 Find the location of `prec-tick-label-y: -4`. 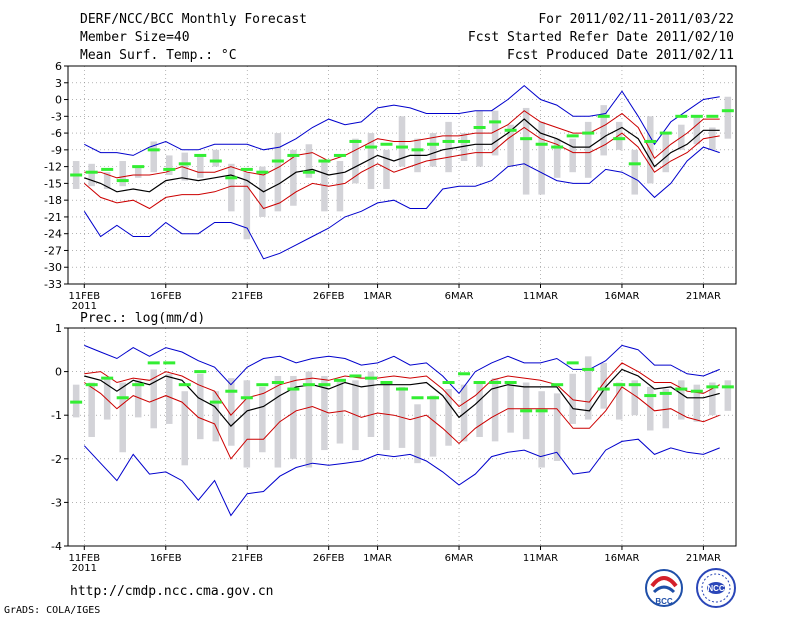

prec-tick-label-y: -4 is located at coordinates (56, 546).